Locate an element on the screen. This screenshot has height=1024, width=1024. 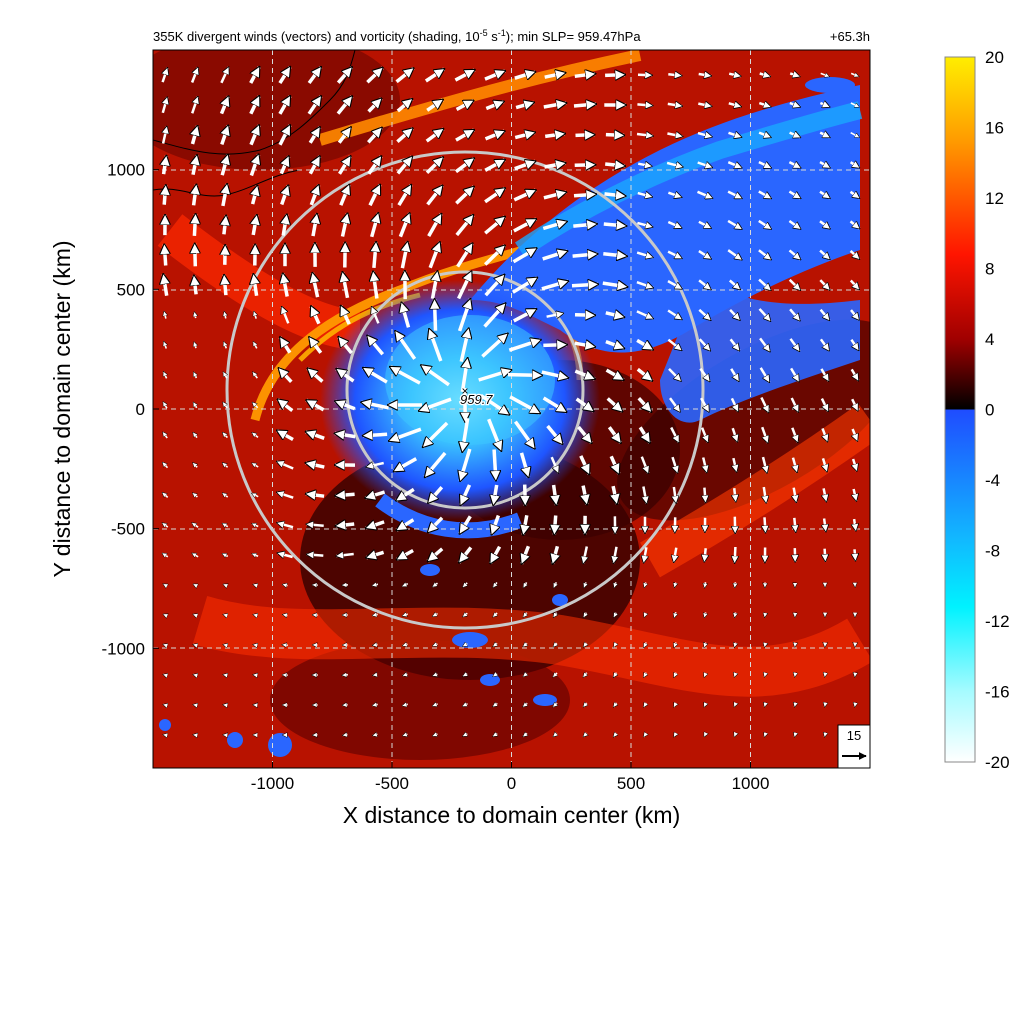
x-tick-label: -500 is located at coordinates (392, 783).